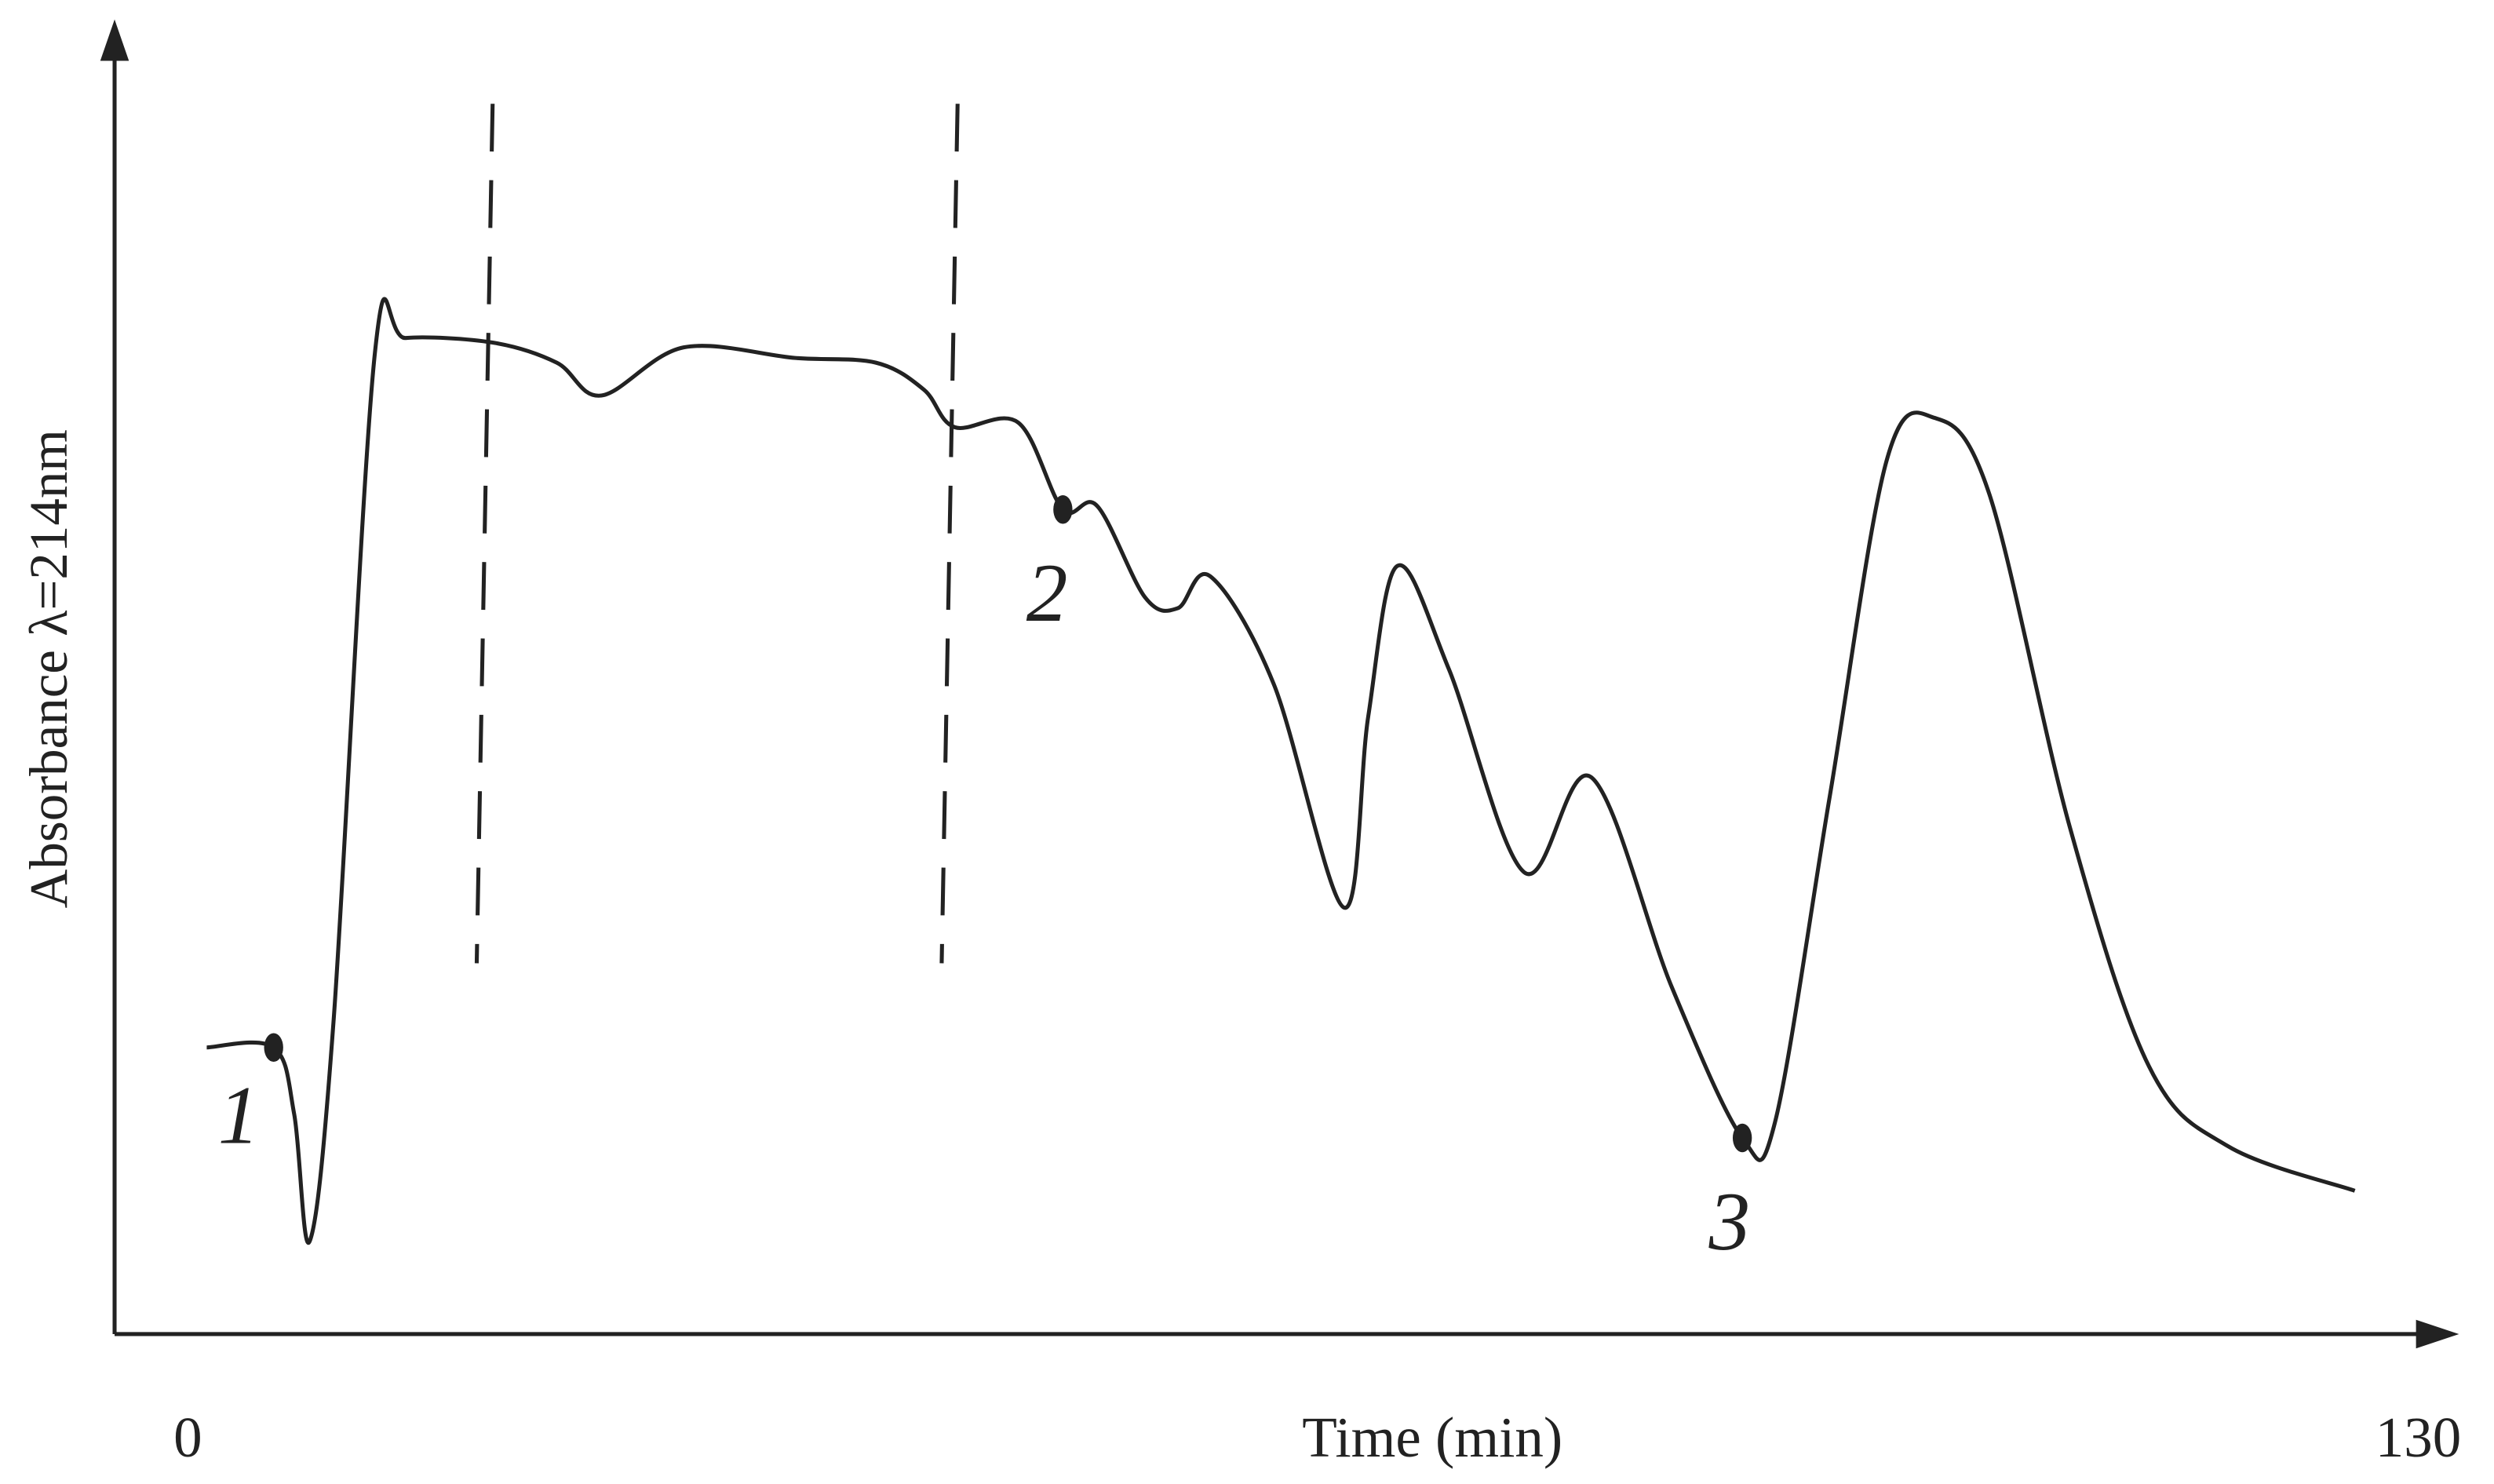 This screenshot has width=2494, height=1484. Describe the element at coordinates (2437, 1334) in the screenshot. I see `x-axis-arrow` at that location.